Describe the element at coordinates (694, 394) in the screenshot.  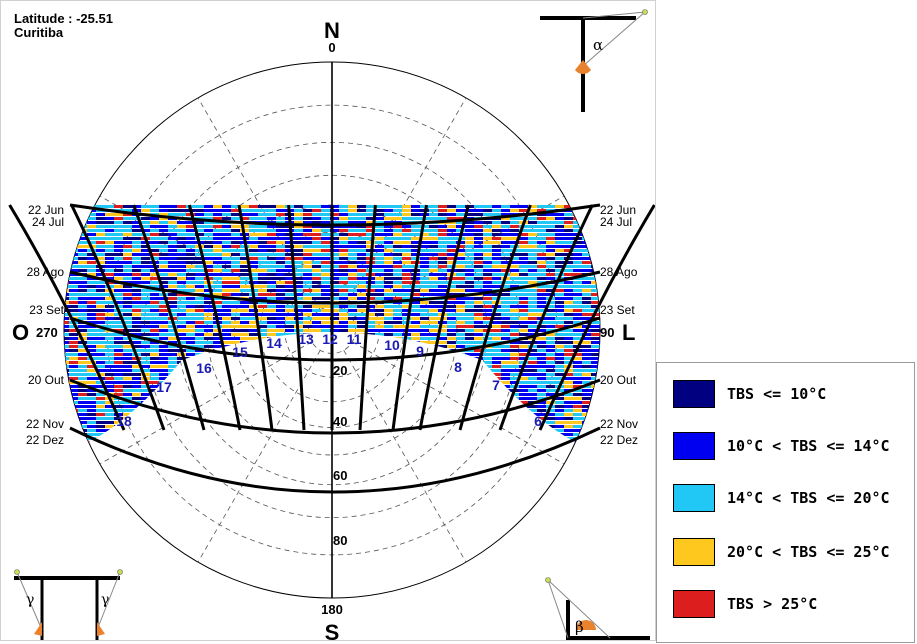
I see `legend-swatch` at that location.